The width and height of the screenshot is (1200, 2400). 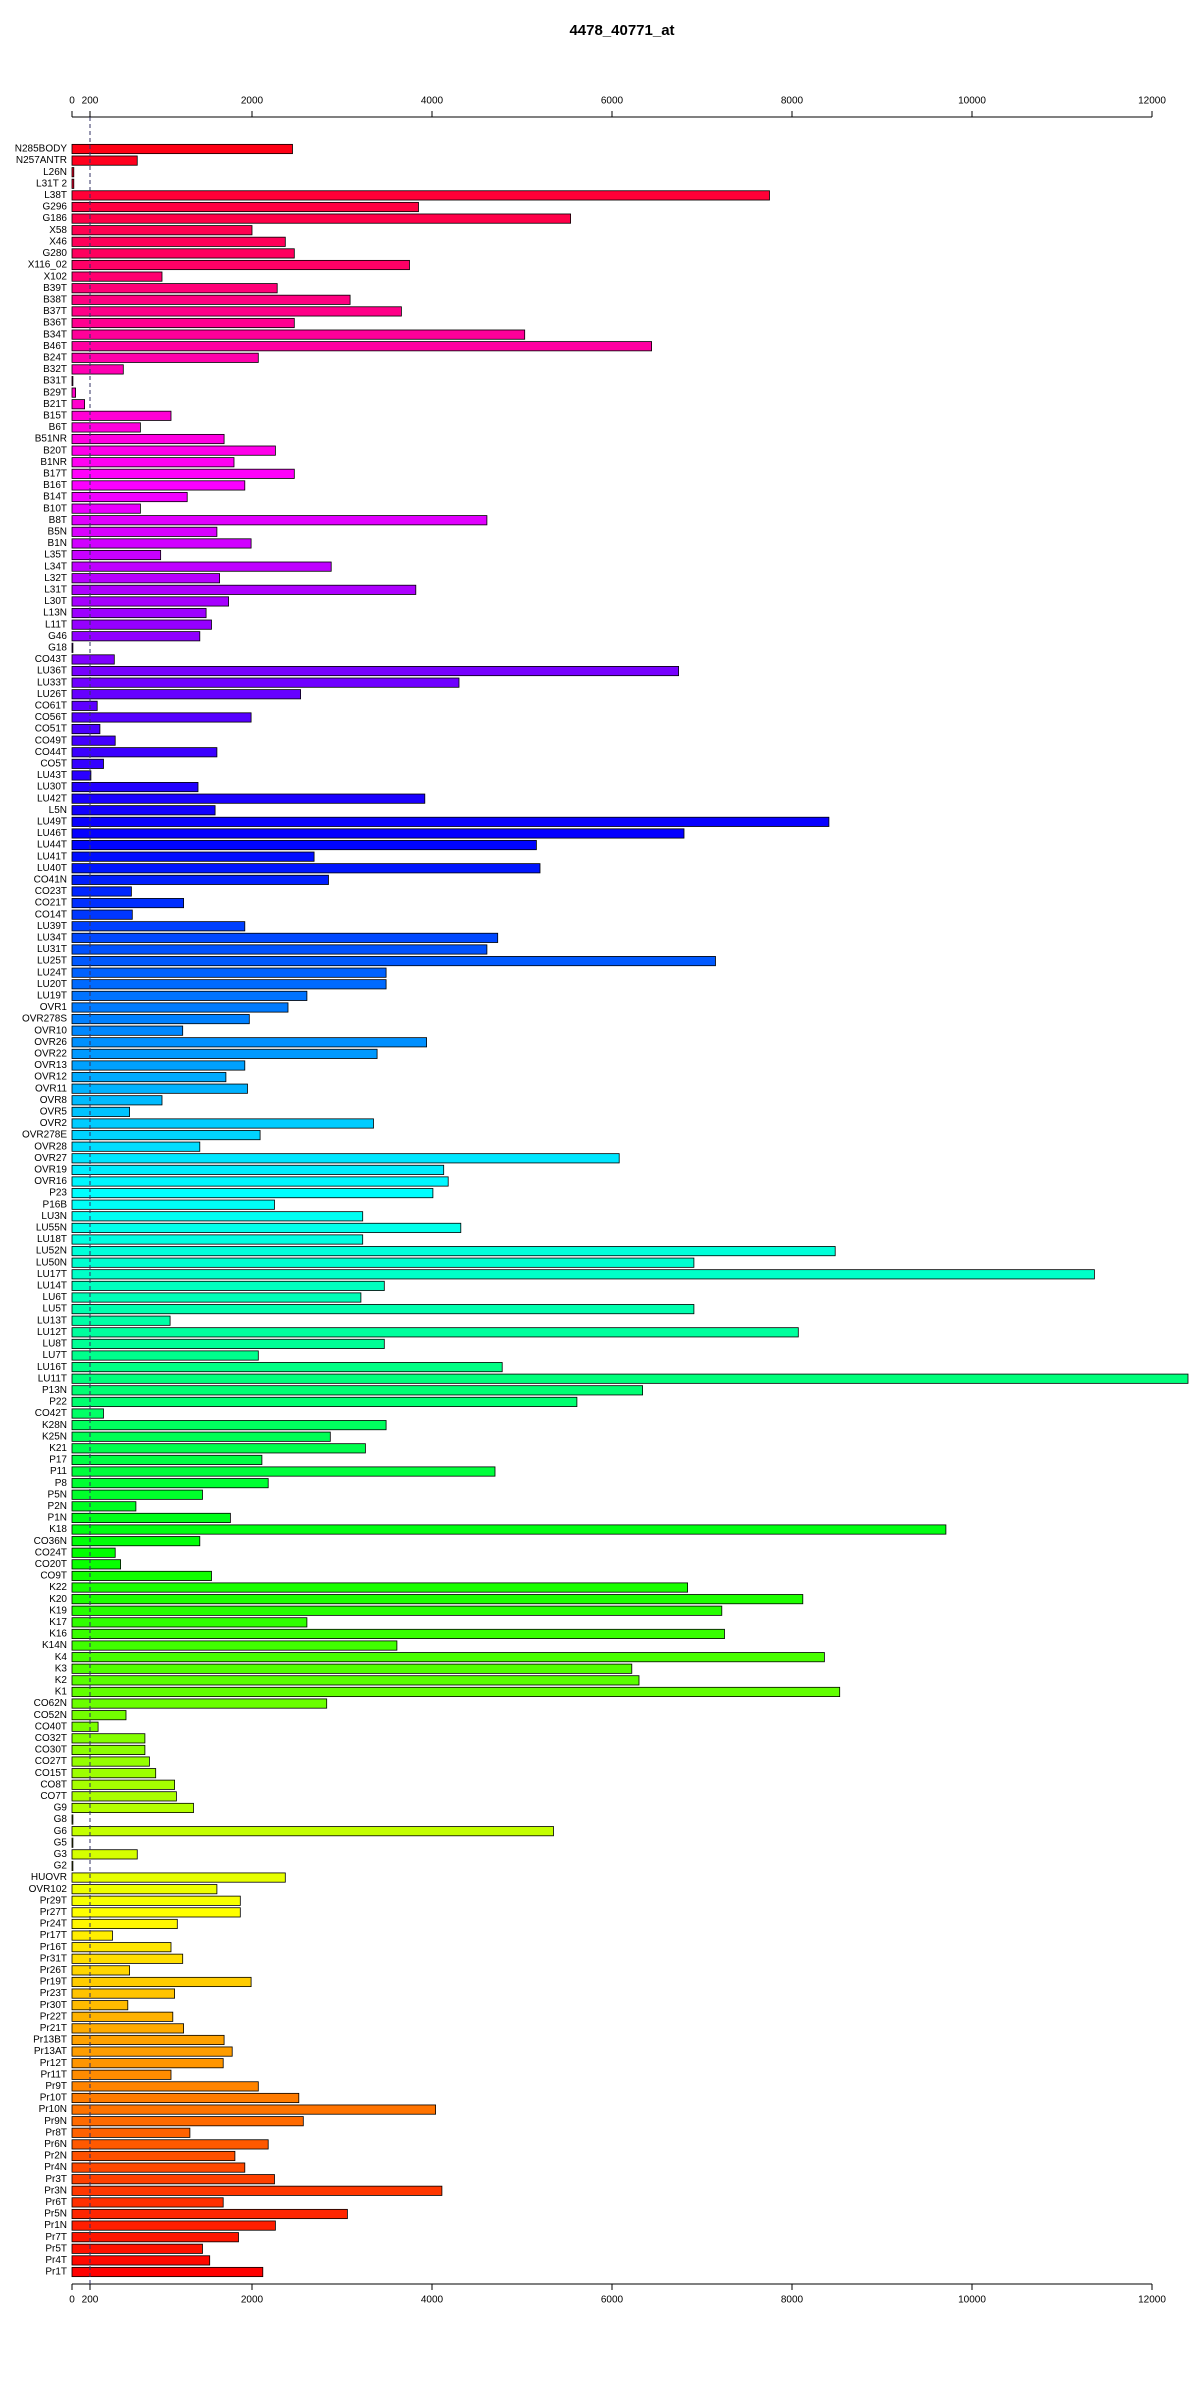 I want to click on y-tick-label: CO7T, so click(x=53, y=1796).